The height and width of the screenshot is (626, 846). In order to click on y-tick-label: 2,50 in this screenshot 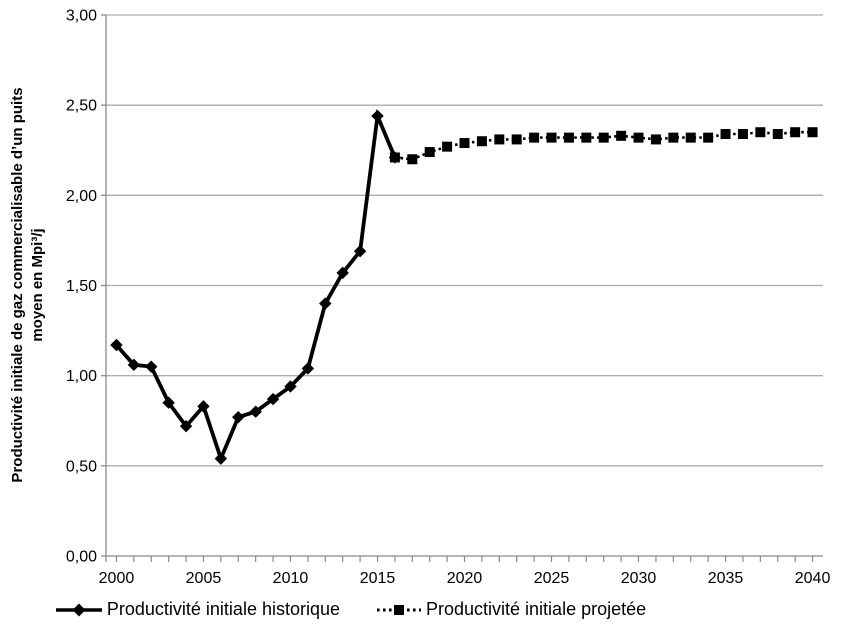, I will do `click(81, 106)`.